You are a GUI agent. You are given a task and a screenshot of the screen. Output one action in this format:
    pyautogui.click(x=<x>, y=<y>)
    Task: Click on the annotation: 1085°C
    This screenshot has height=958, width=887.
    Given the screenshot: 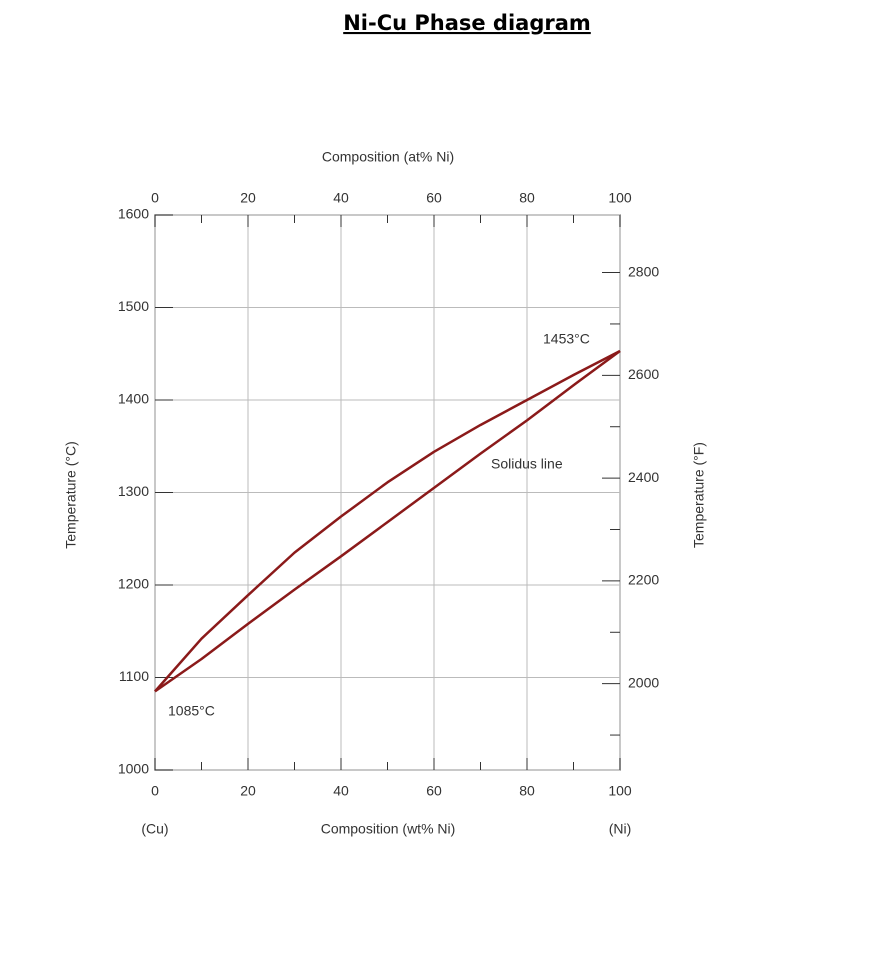 What is the action you would take?
    pyautogui.click(x=191, y=711)
    